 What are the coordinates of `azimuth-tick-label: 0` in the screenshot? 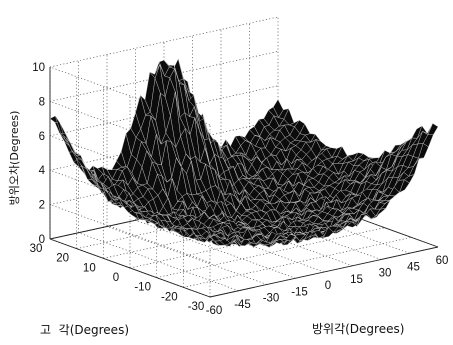 It's located at (328, 286).